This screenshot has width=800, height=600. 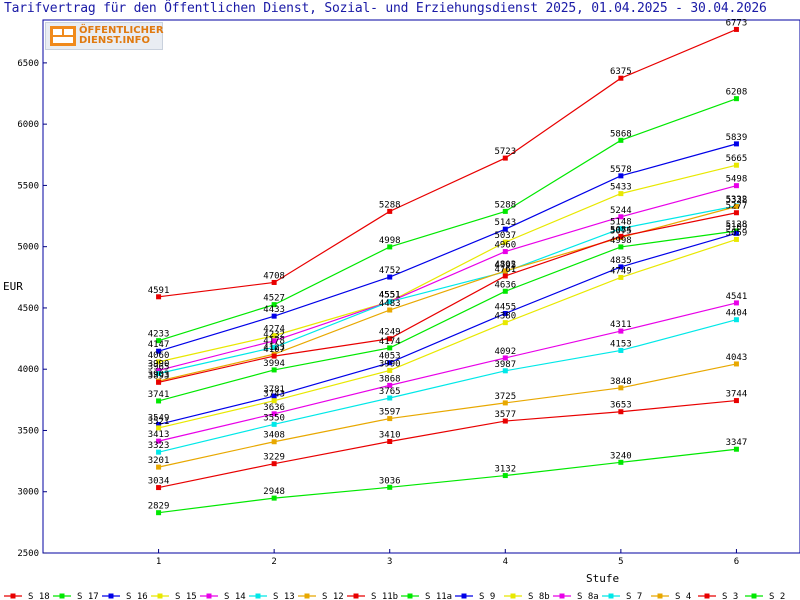 What do you see at coordinates (125, 596) in the screenshot?
I see `legend-item-s-16: S_16` at bounding box center [125, 596].